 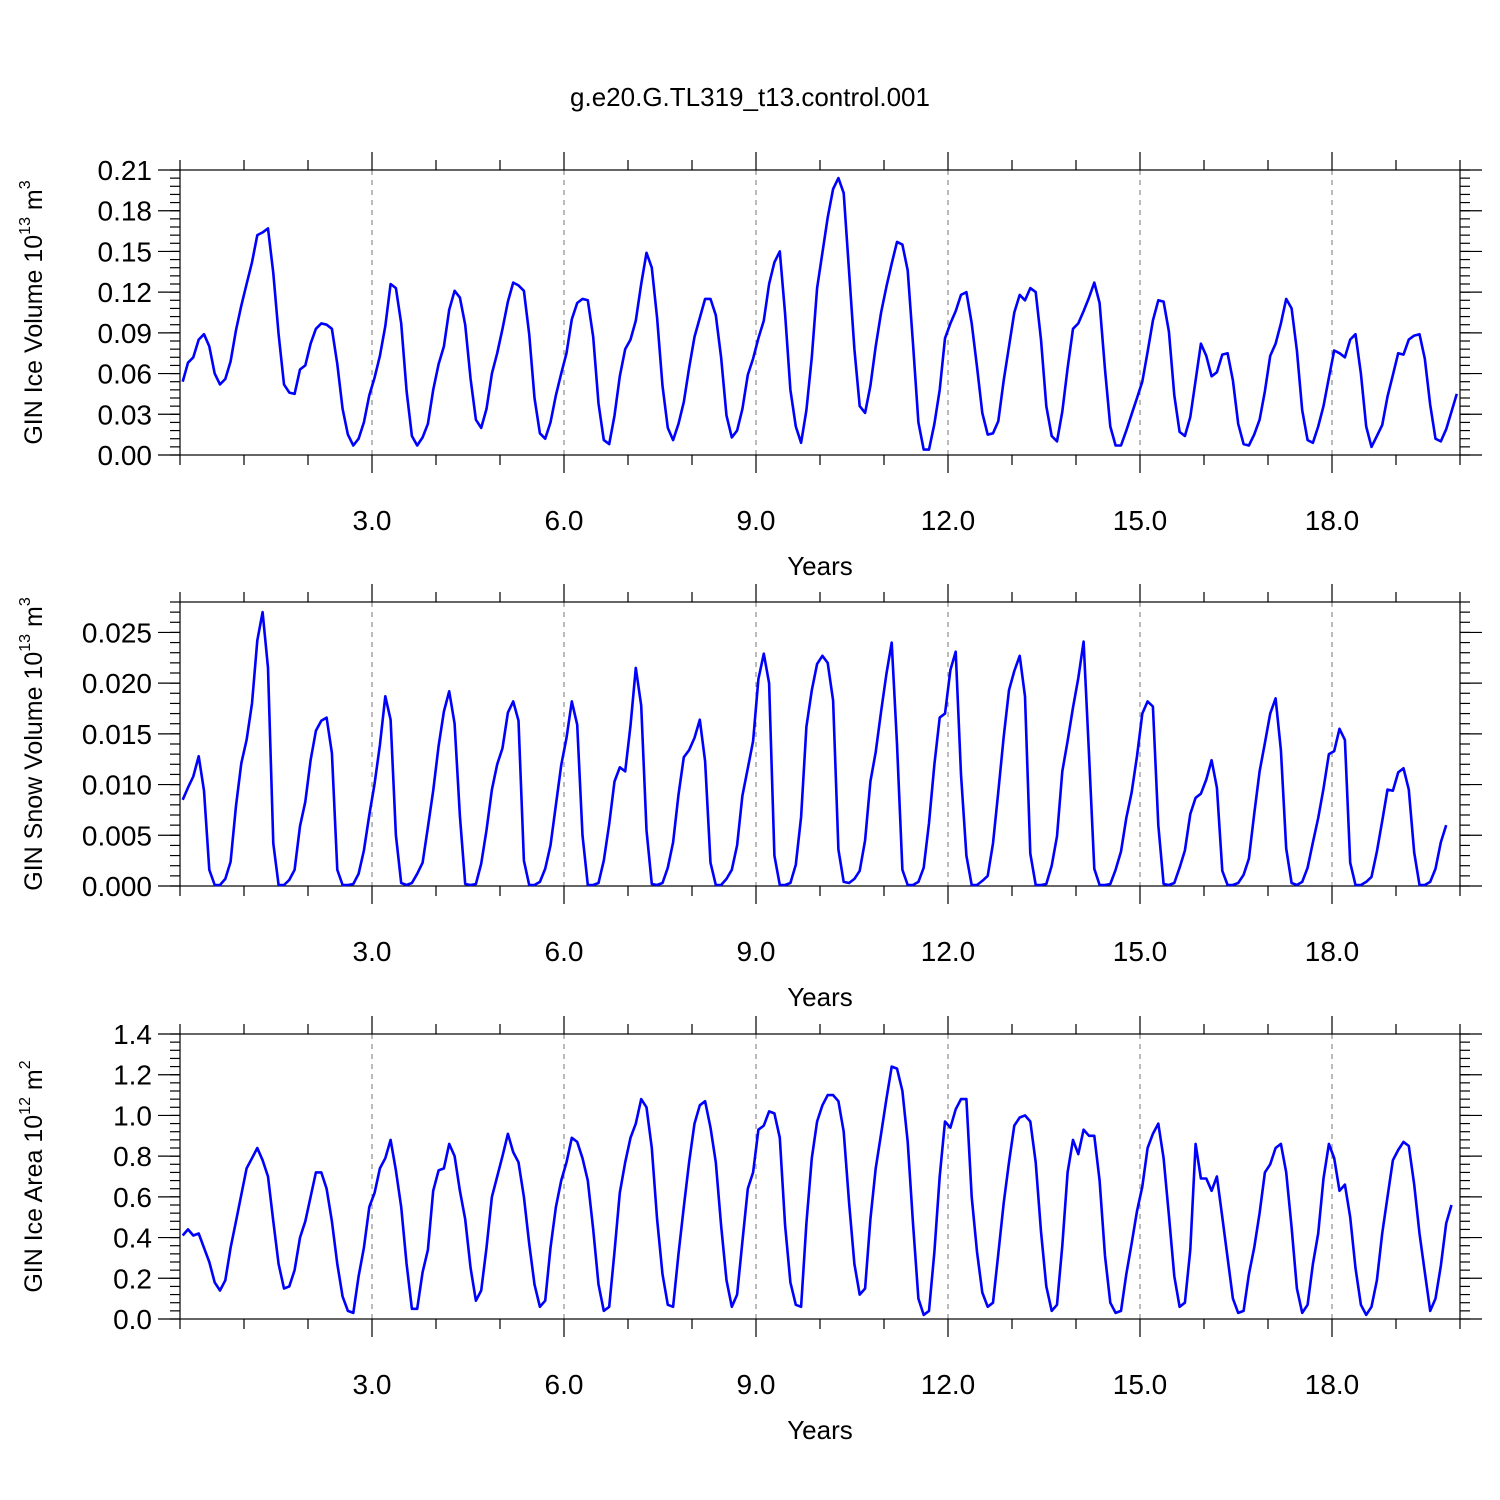 I want to click on y-tick-label: 0.8, so click(x=132, y=1156).